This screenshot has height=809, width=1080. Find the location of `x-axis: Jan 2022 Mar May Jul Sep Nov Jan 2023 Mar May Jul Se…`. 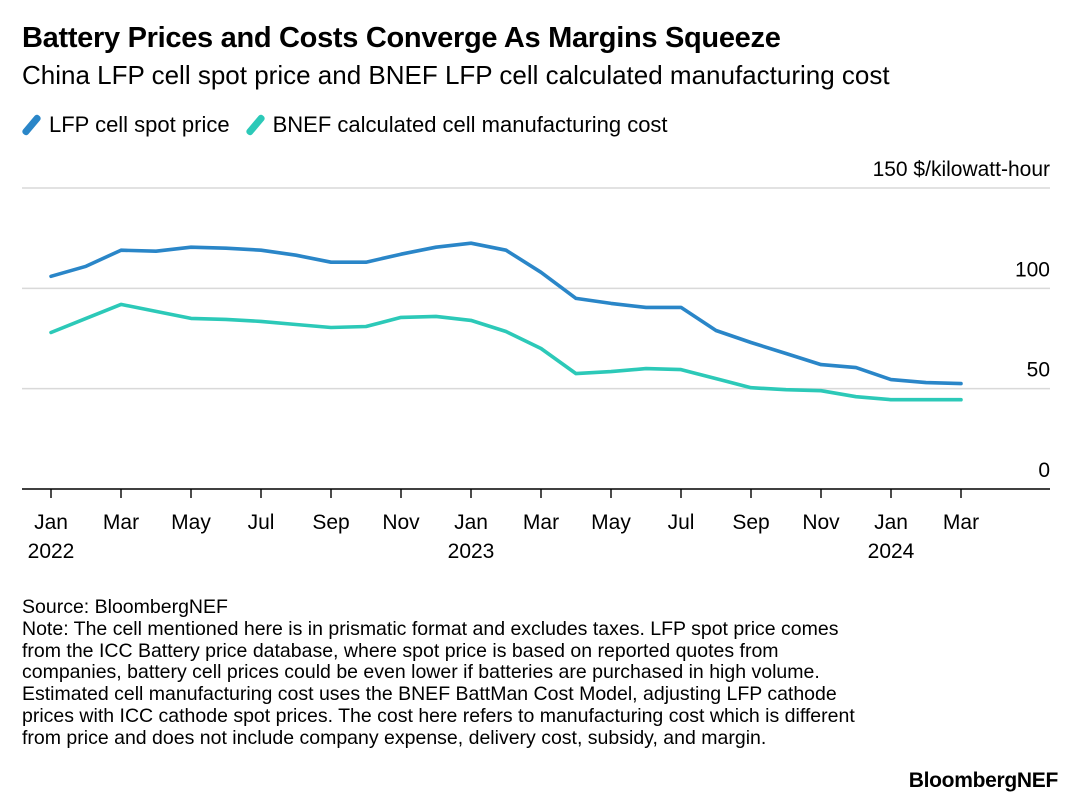

x-axis: Jan 2022 Mar May Jul Sep Nov Jan 2023 Mar May Jul Se… is located at coordinates (536, 525).